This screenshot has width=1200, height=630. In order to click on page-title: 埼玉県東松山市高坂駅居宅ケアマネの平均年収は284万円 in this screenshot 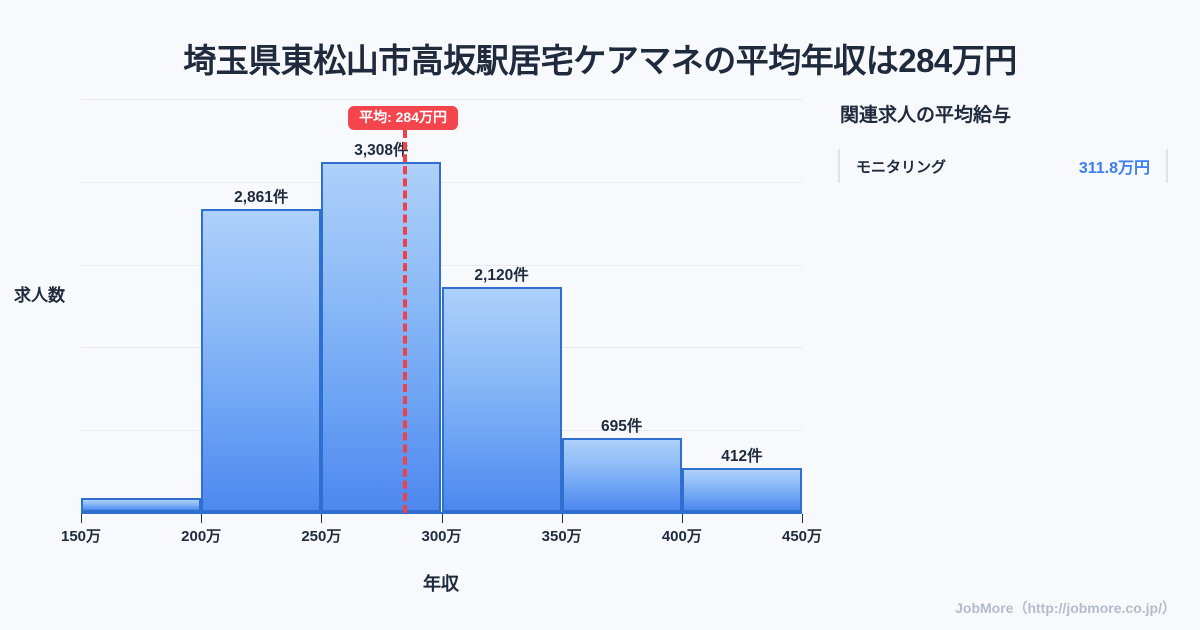, I will do `click(600, 60)`.